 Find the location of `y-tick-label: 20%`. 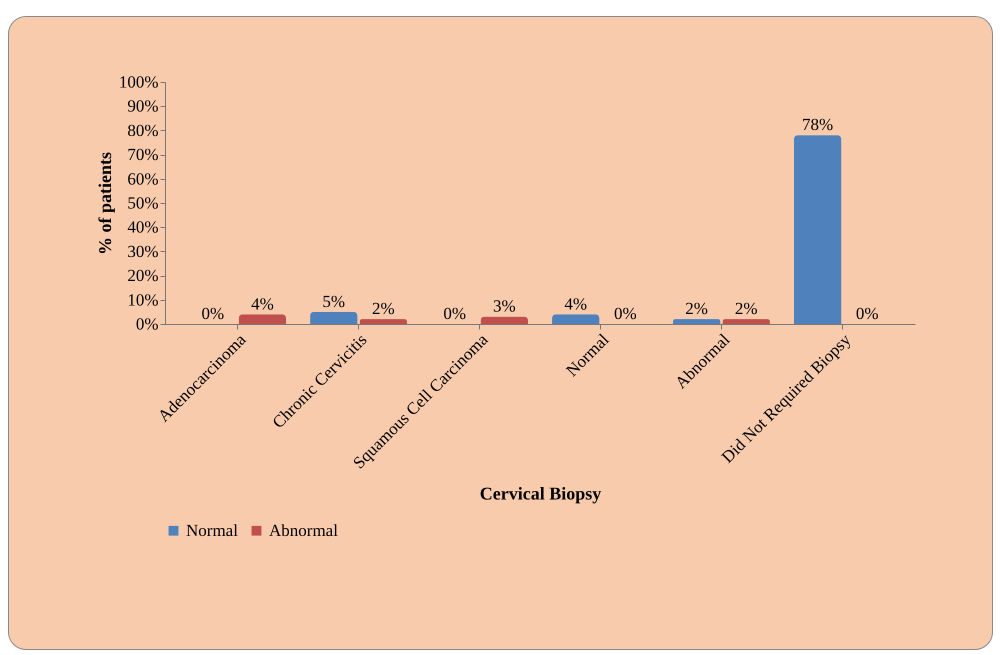

y-tick-label: 20% is located at coordinates (142, 276).